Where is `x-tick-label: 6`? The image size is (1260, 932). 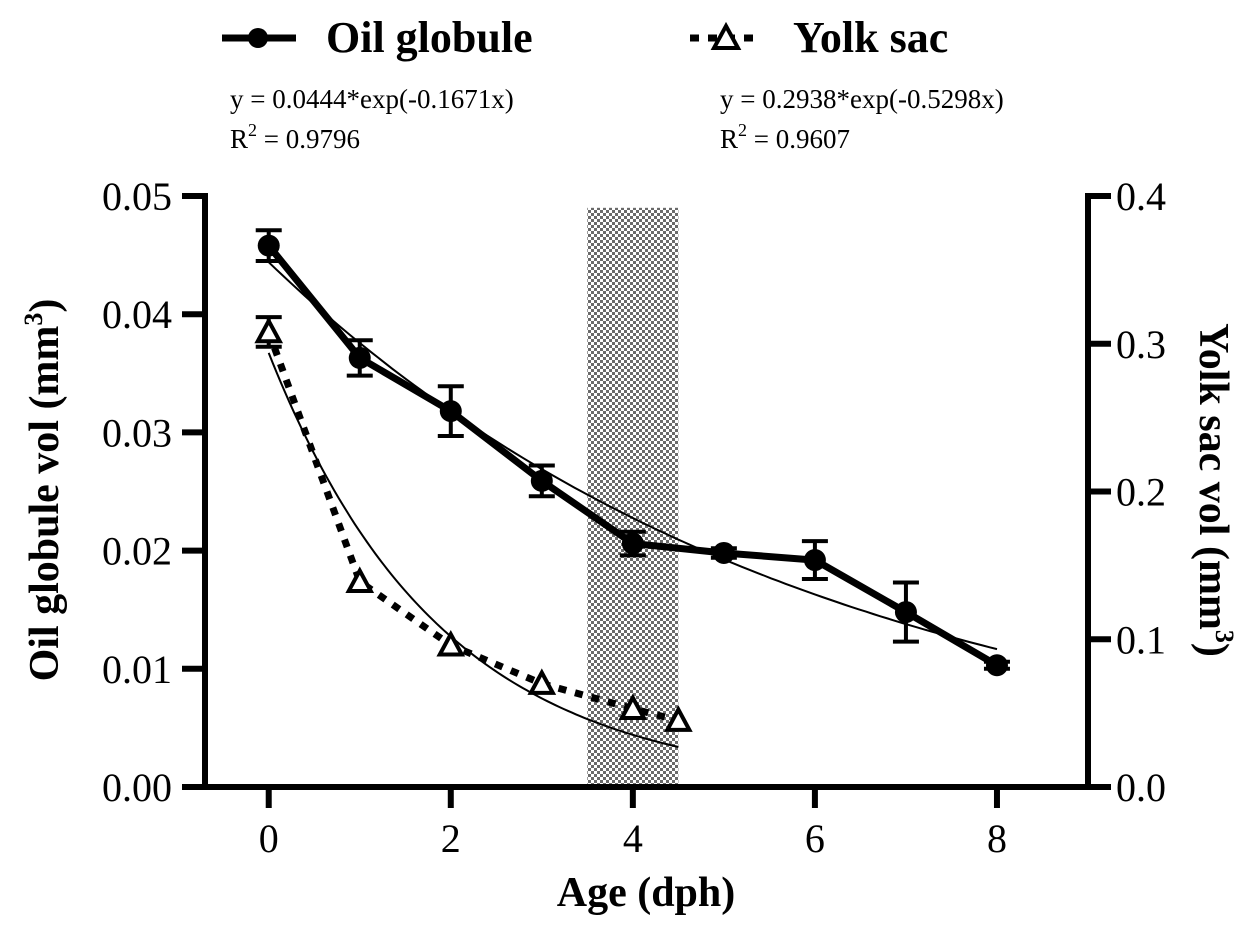 x-tick-label: 6 is located at coordinates (815, 838).